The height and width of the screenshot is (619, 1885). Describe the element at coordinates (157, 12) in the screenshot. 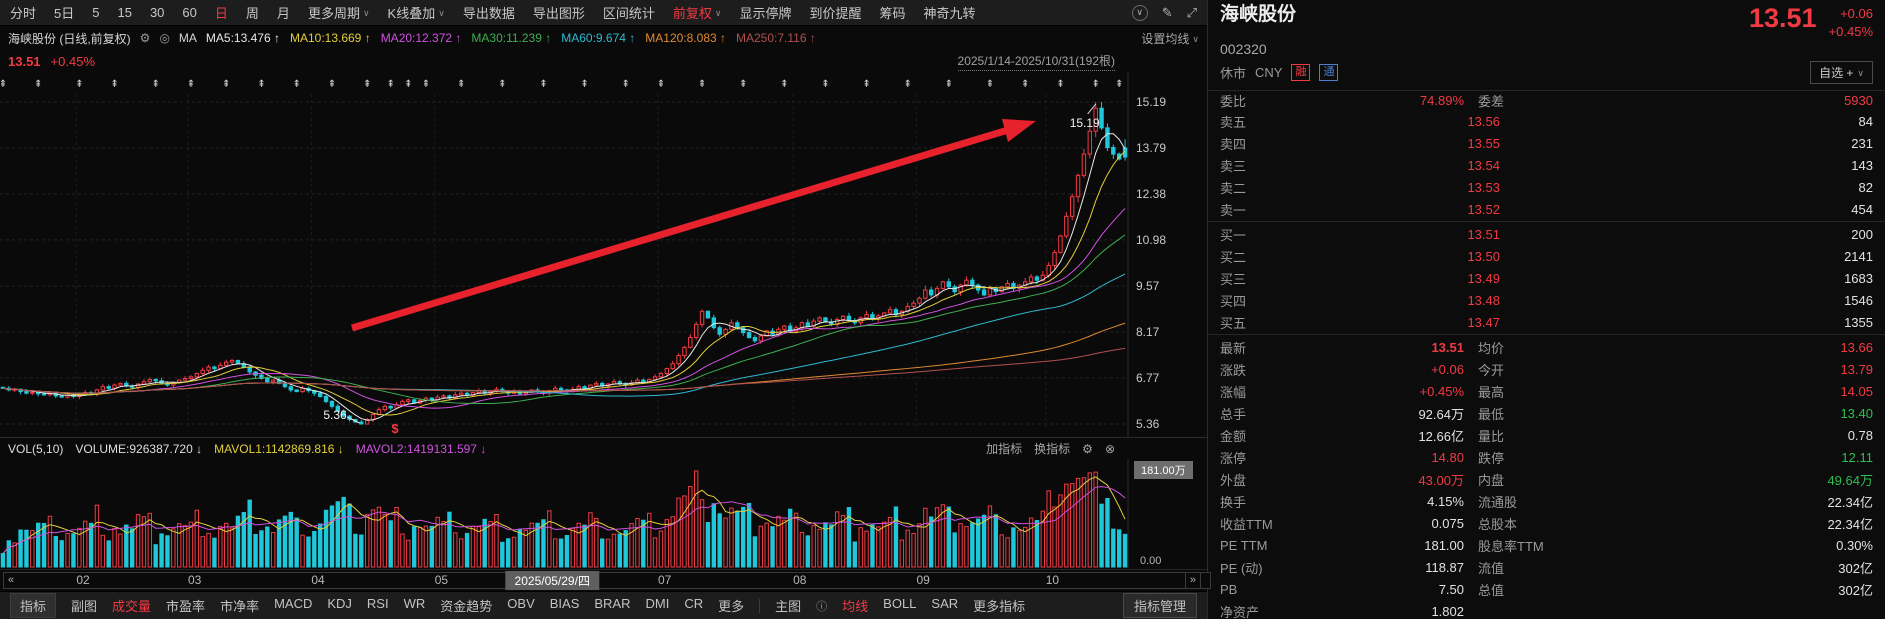

I see `toolbar-item-4: 30` at that location.